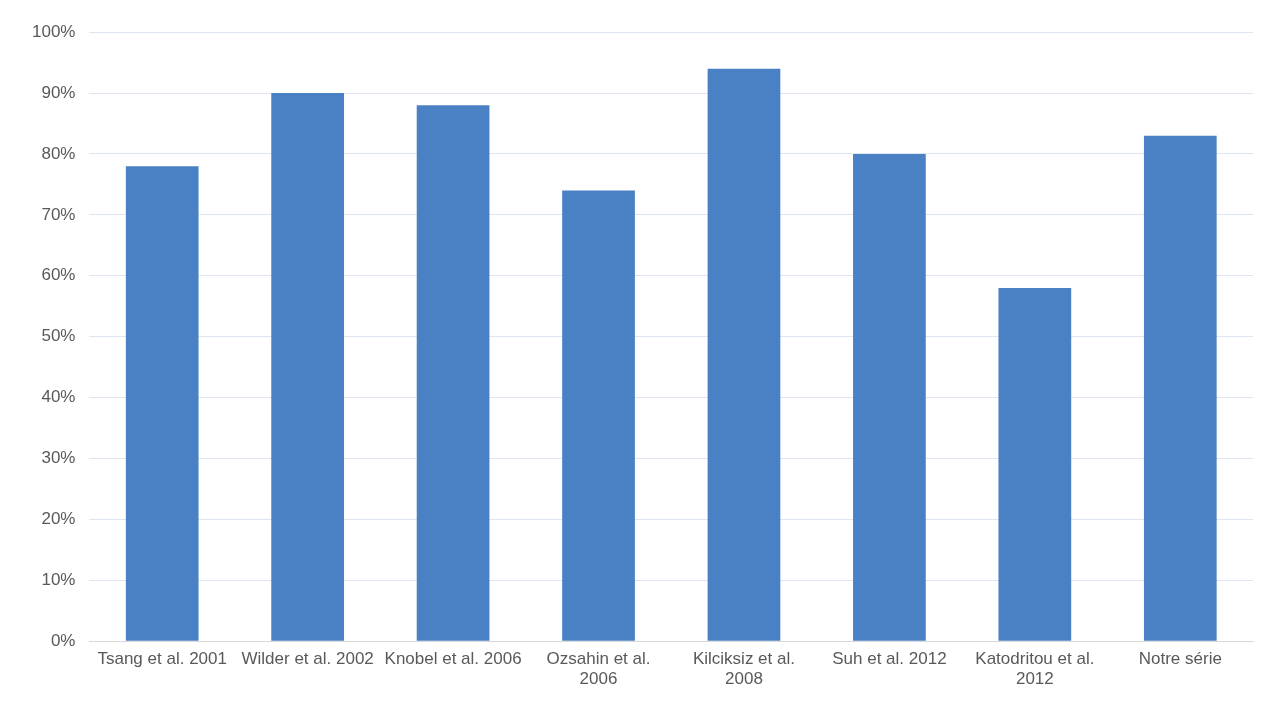 The width and height of the screenshot is (1285, 713). What do you see at coordinates (889, 659) in the screenshot?
I see `x-tick-label: Suh et al. 2012` at bounding box center [889, 659].